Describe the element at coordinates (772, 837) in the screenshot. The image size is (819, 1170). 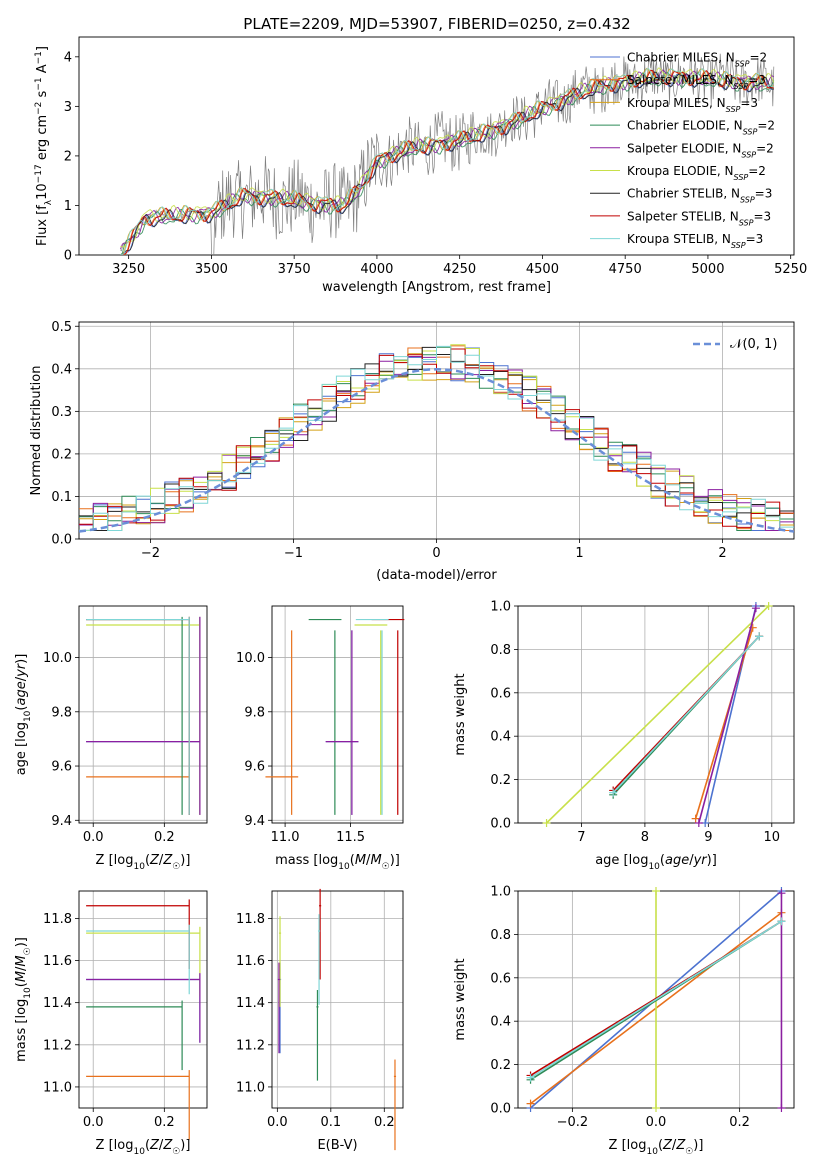
I see `x-tick-label: 10` at that location.